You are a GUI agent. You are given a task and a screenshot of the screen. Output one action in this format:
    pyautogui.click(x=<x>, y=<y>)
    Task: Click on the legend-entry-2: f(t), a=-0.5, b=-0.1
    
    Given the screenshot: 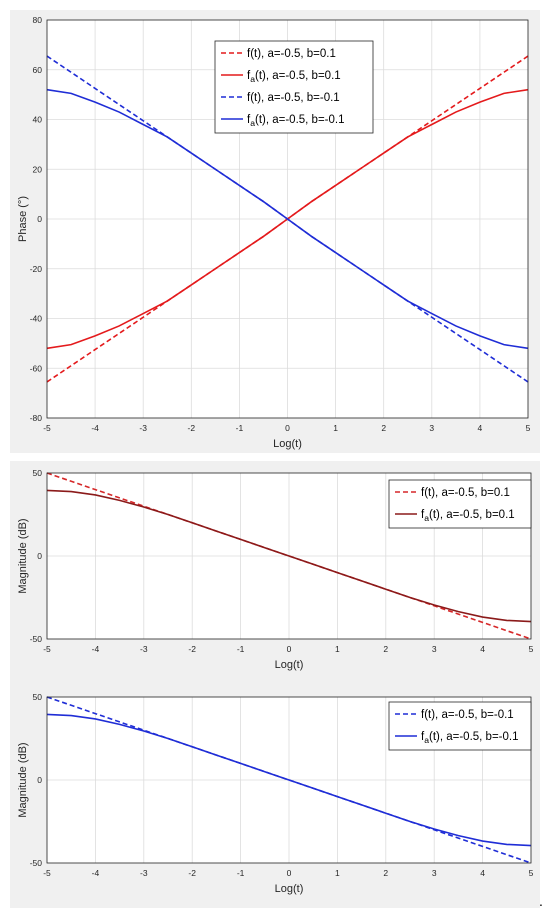 What is the action you would take?
    pyautogui.click(x=293, y=98)
    